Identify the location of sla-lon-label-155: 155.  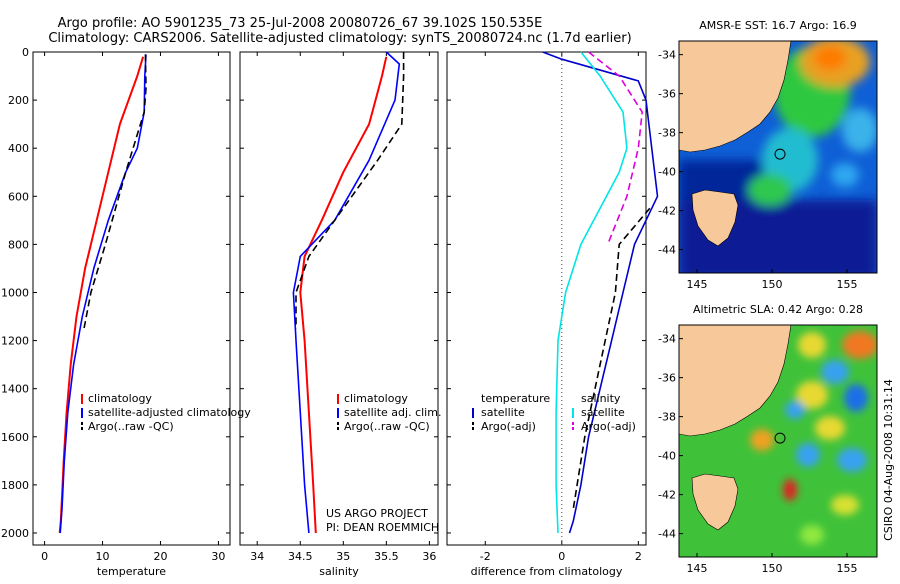
(847, 568).